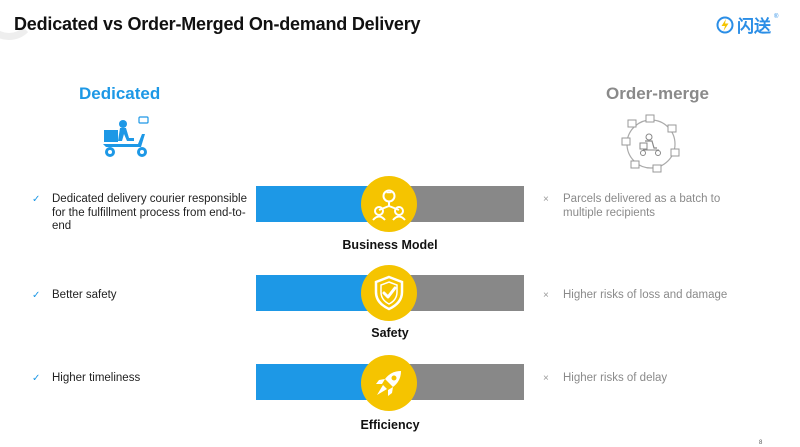 This screenshot has height=447, width=800. I want to click on company-logo: 闪送 ®, so click(747, 24).